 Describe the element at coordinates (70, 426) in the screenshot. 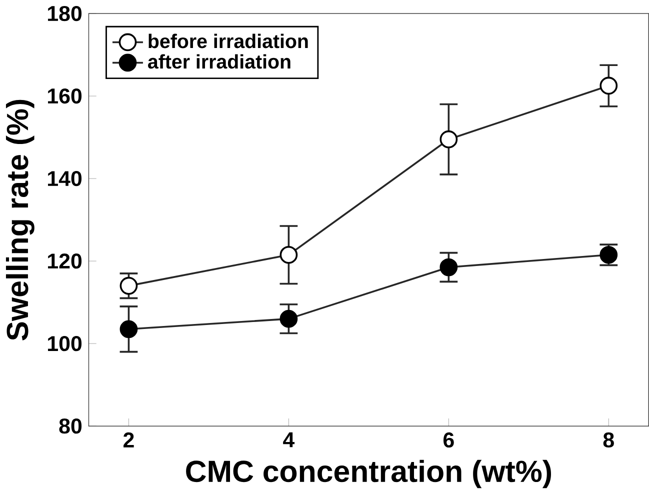

I see `y-tick-label: 80` at that location.